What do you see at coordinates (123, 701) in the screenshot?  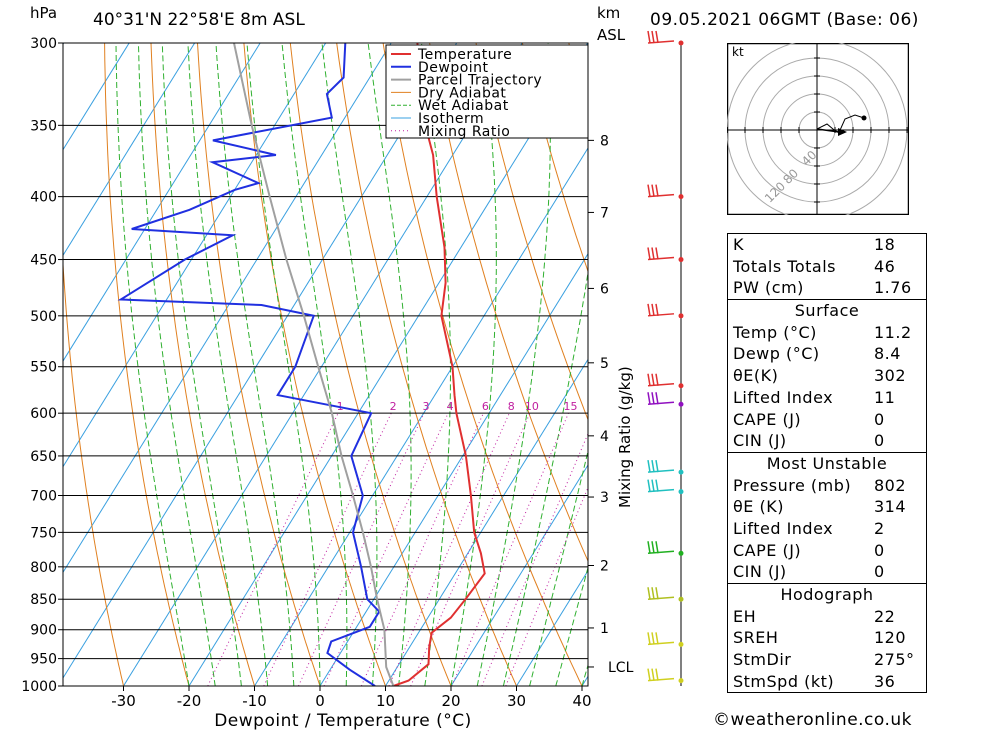 I see `x-tick-label: -30` at bounding box center [123, 701].